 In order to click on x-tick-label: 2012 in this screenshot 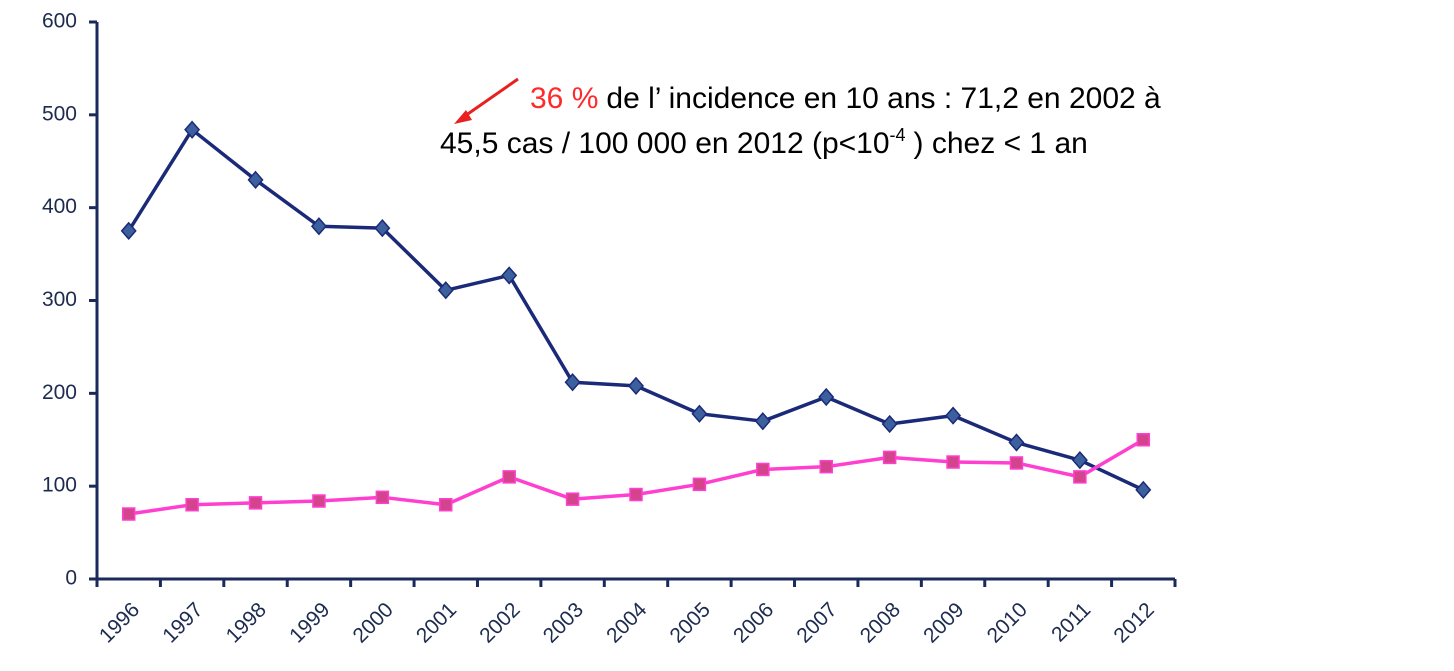, I will do `click(1133, 622)`.